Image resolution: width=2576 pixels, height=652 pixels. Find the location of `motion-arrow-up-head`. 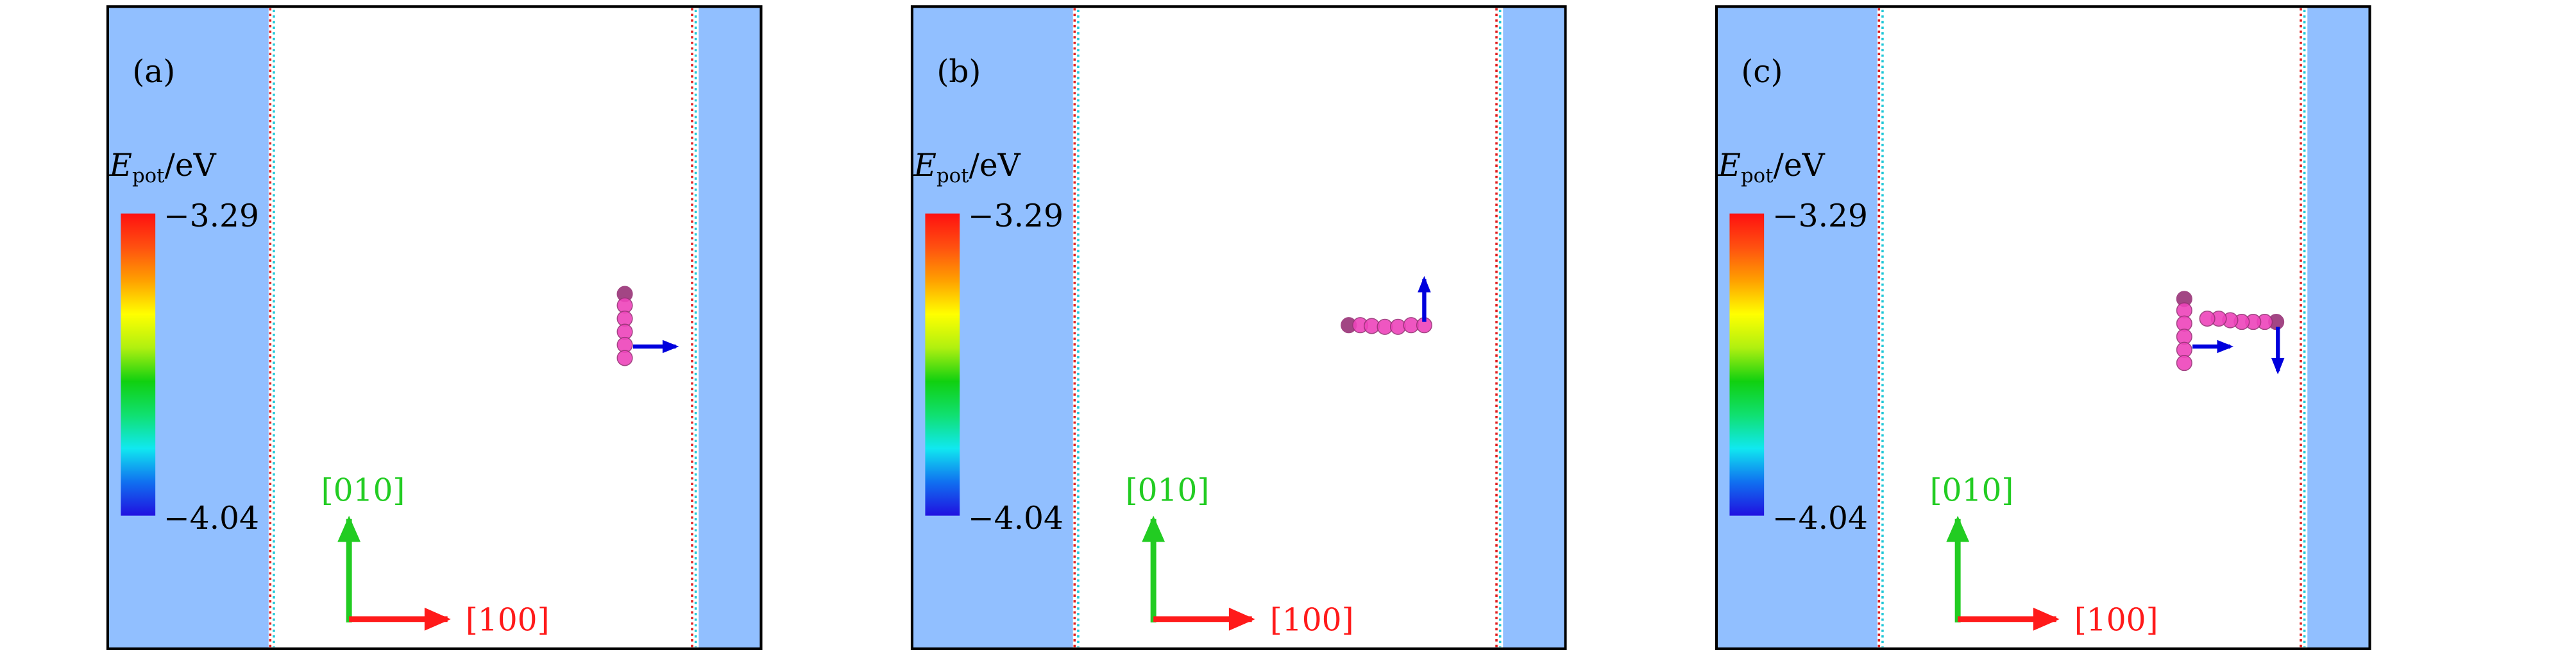

motion-arrow-up-head is located at coordinates (1424, 284).